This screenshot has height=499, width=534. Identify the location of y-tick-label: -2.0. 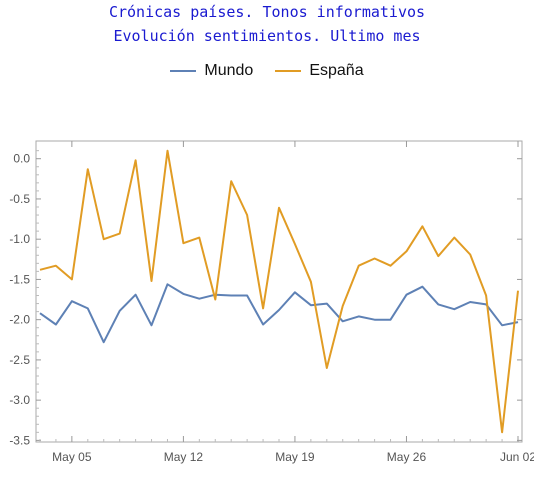
(19, 320).